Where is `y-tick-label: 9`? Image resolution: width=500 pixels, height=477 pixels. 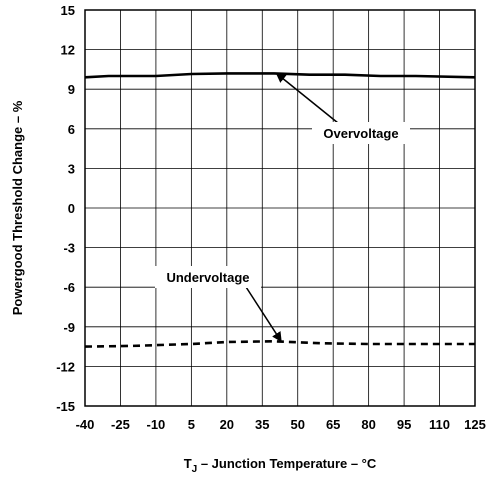 y-tick-label: 9 is located at coordinates (71, 89).